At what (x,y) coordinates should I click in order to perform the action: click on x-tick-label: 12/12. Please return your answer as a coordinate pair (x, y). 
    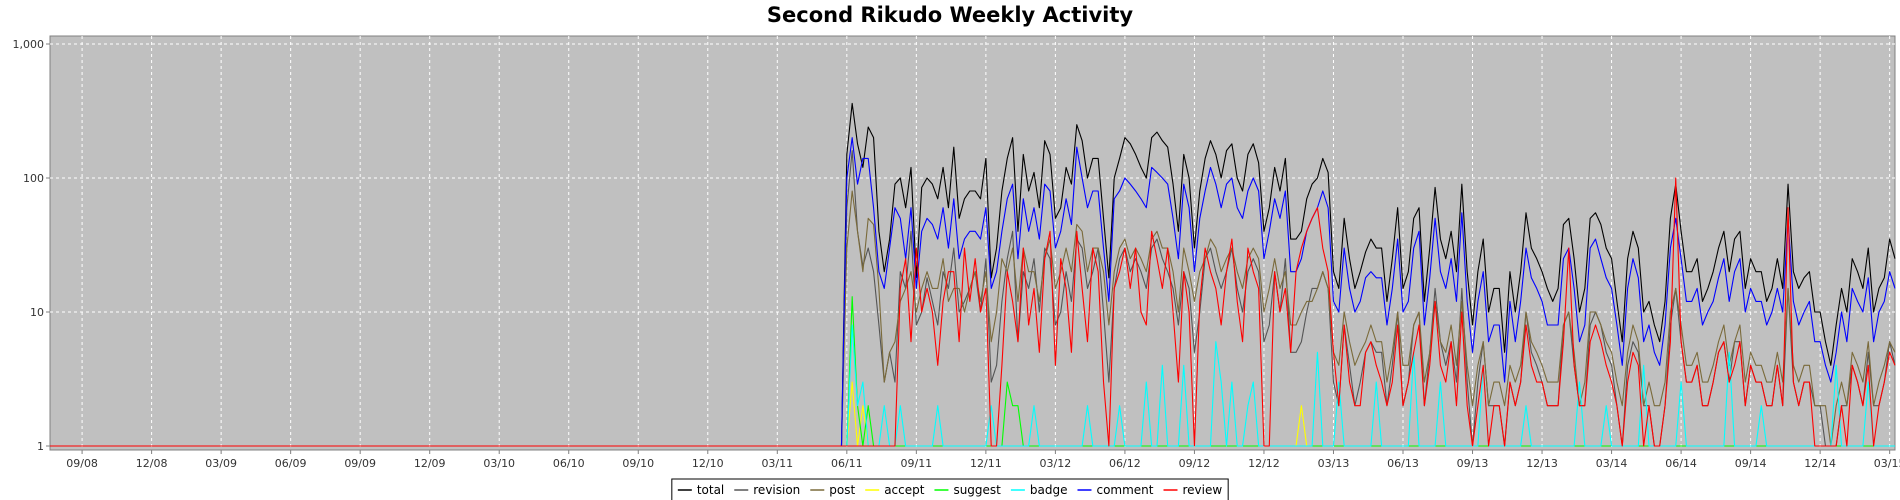
    Looking at the image, I should click on (1264, 463).